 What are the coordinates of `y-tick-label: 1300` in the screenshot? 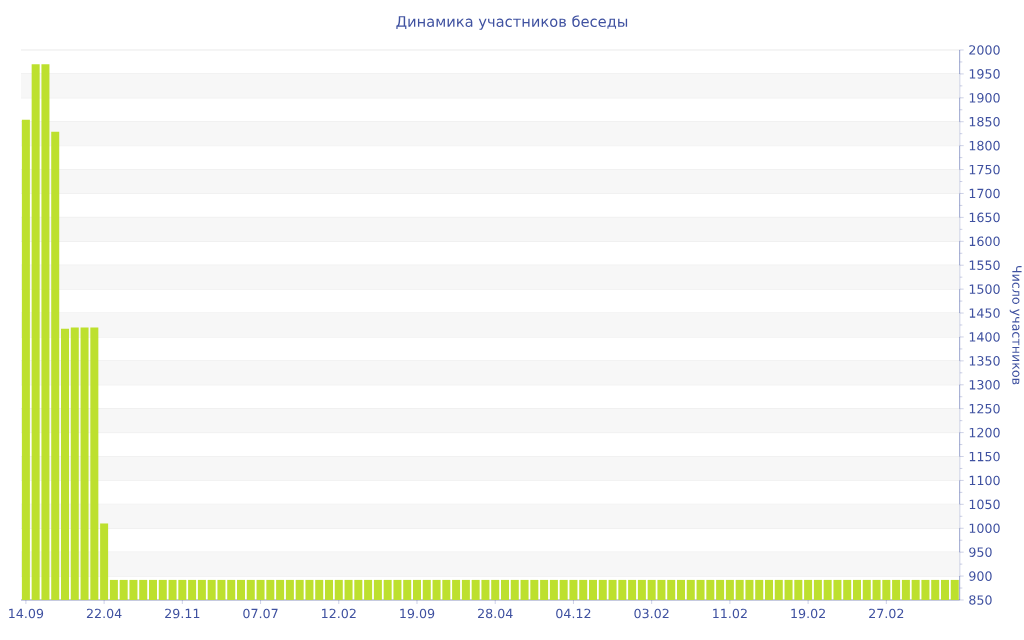 It's located at (984, 384).